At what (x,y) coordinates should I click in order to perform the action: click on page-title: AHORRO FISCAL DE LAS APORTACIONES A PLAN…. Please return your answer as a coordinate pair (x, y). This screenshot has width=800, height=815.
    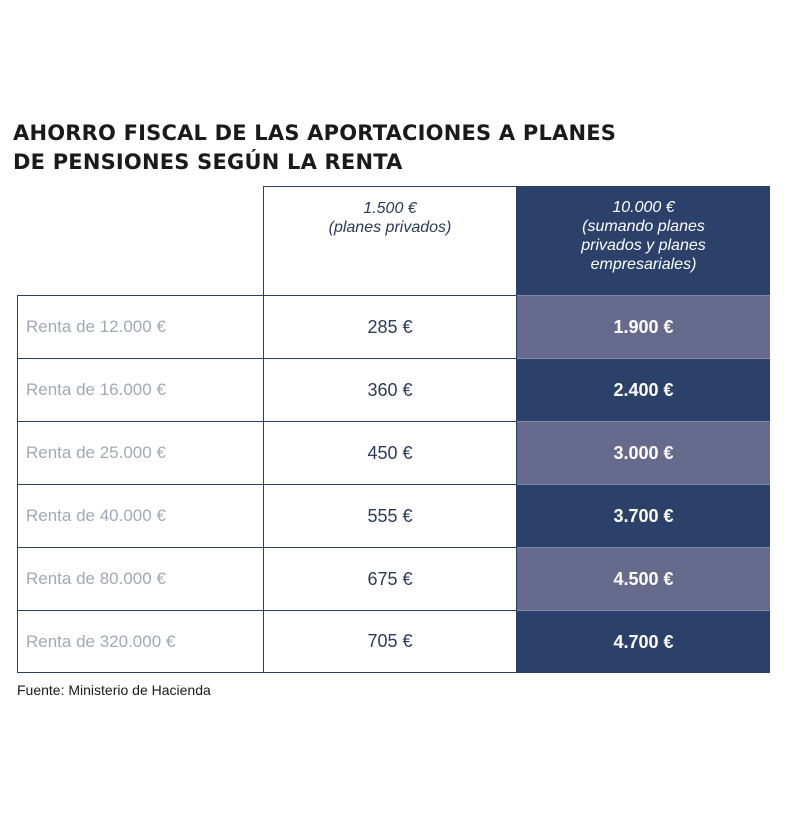
    Looking at the image, I should click on (363, 148).